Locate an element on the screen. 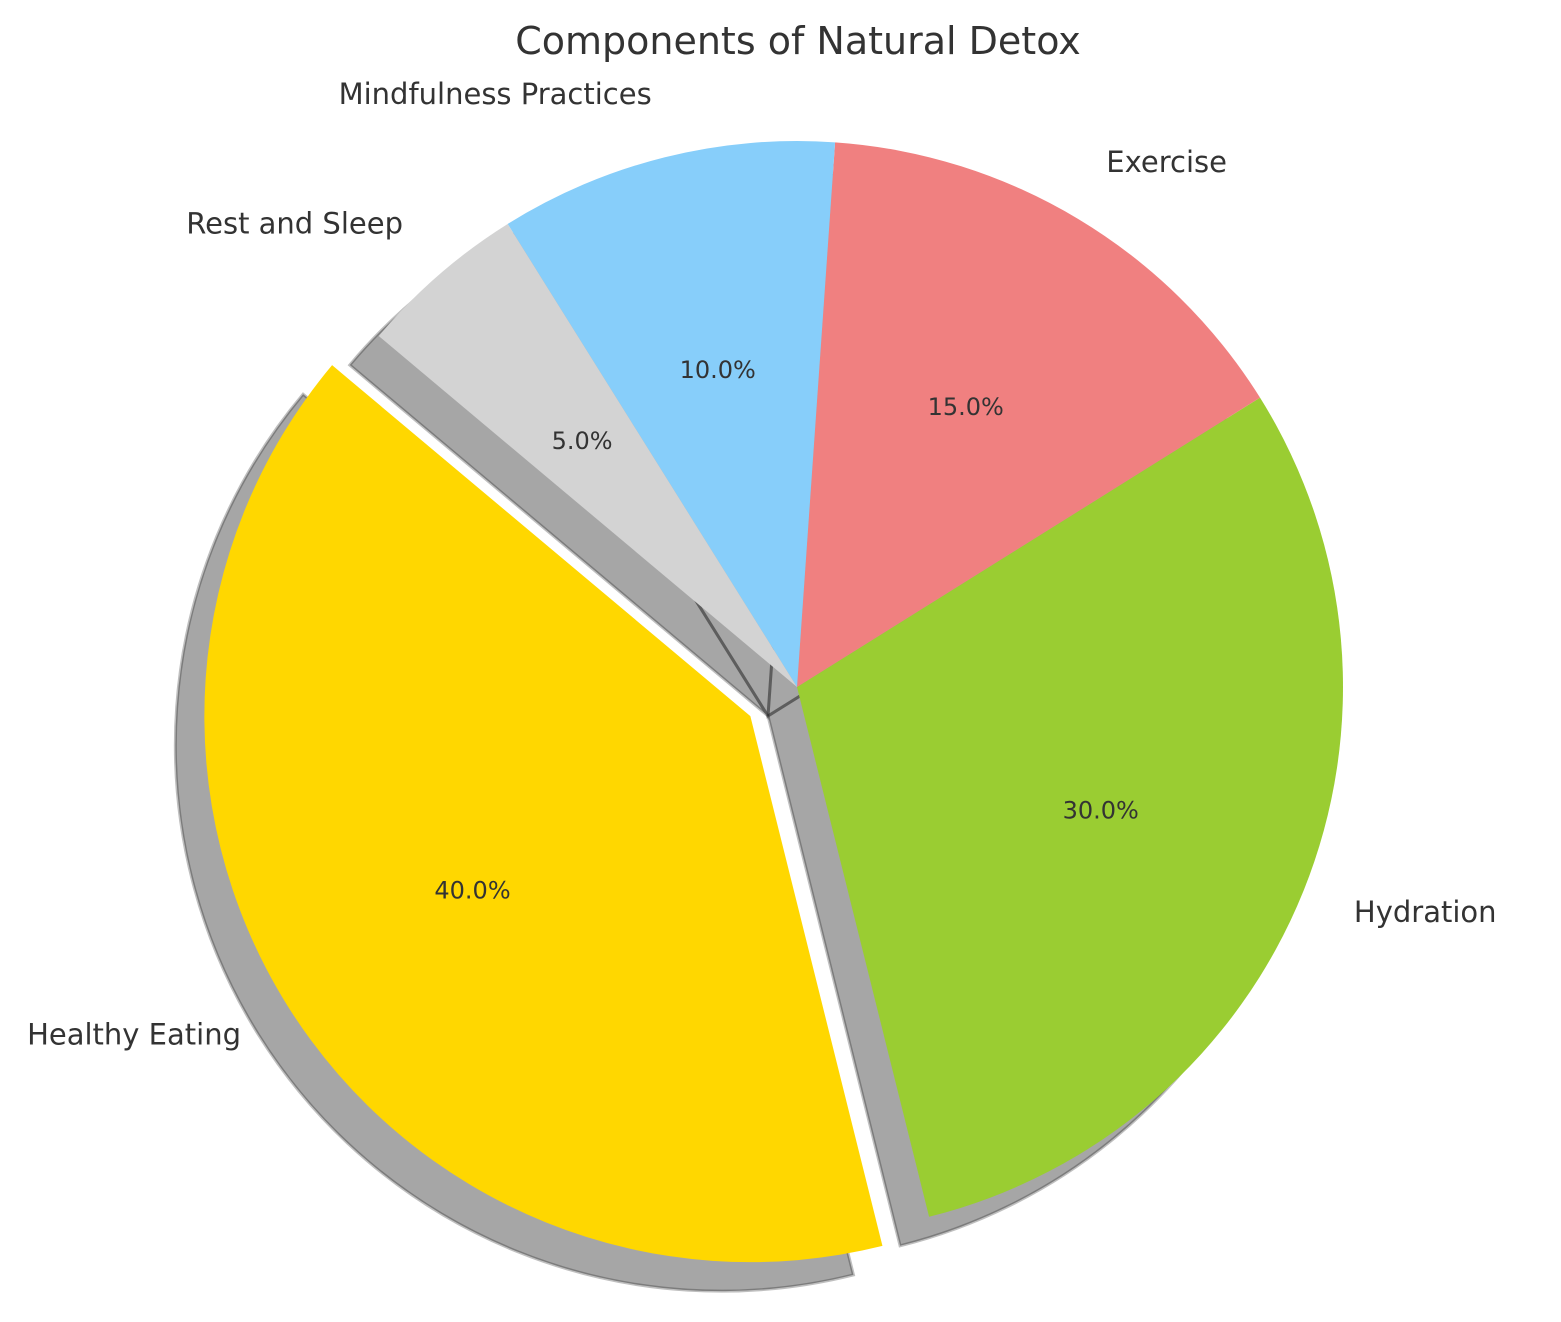 Image resolution: width=1561 pixels, height=1322 pixels. slice-rest-and-sleep is located at coordinates (587, 455).